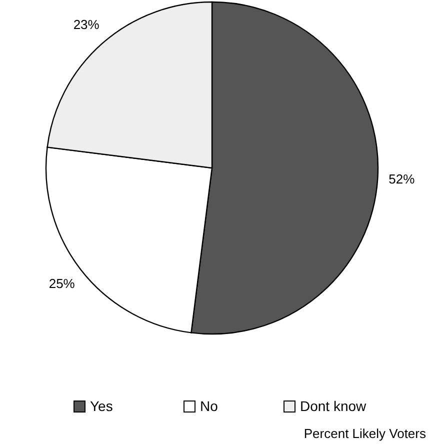 The width and height of the screenshot is (434, 444). I want to click on legend-label: No, so click(209, 406).